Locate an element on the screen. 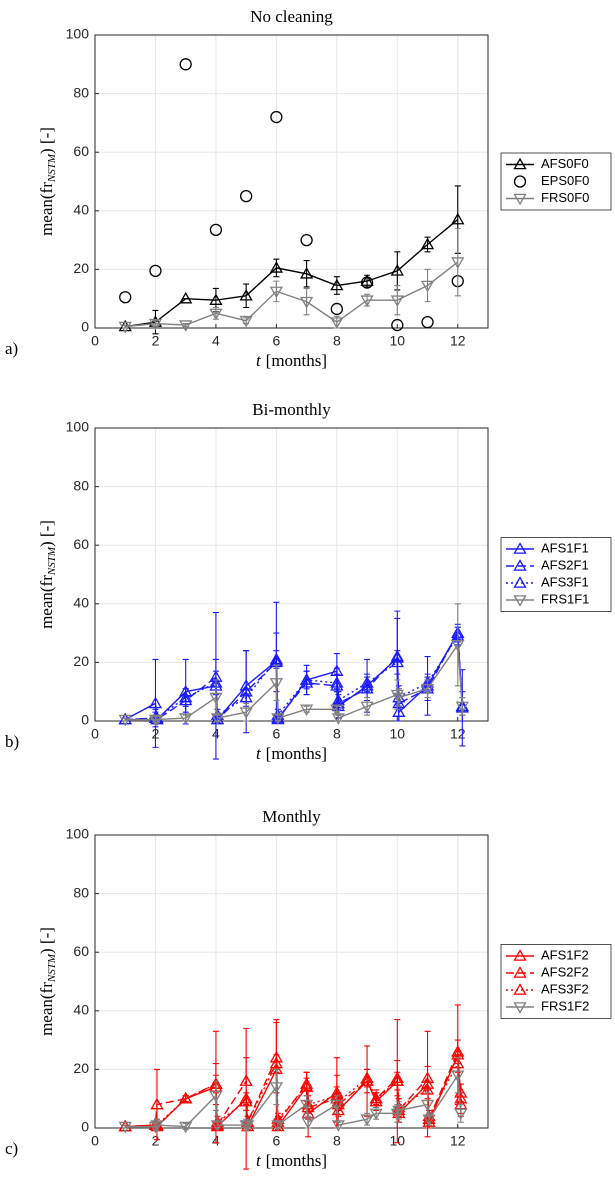  chart-title: Bi-monthly is located at coordinates (291, 409).